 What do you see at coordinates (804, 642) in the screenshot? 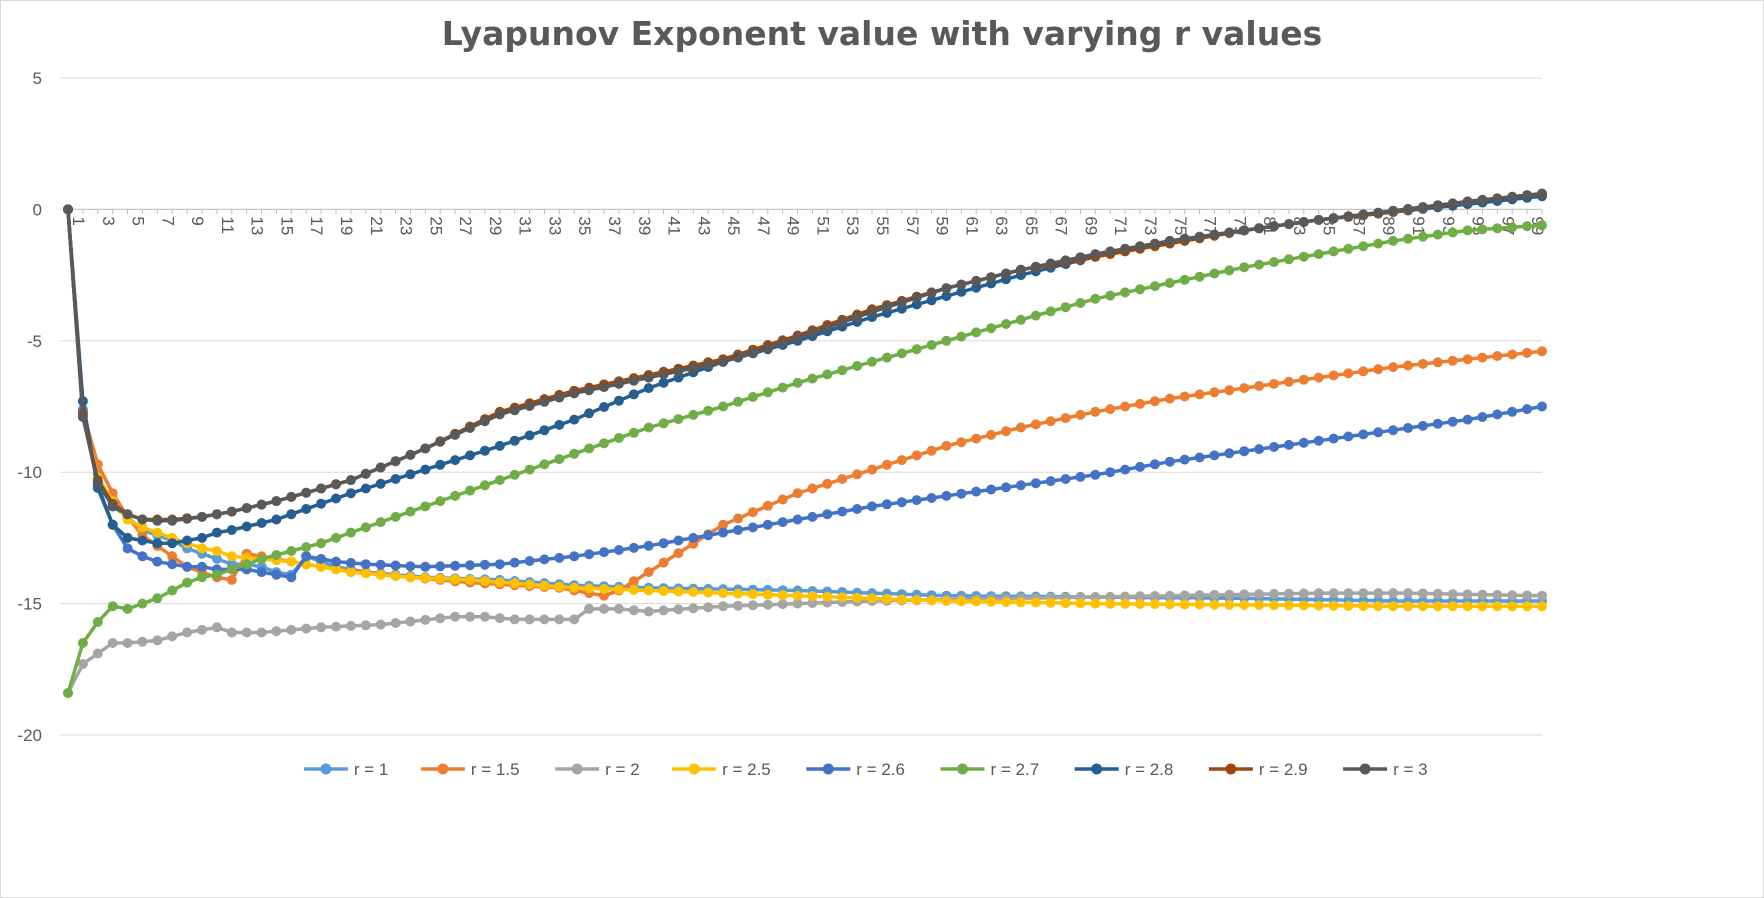
I see `series-line` at bounding box center [804, 642].